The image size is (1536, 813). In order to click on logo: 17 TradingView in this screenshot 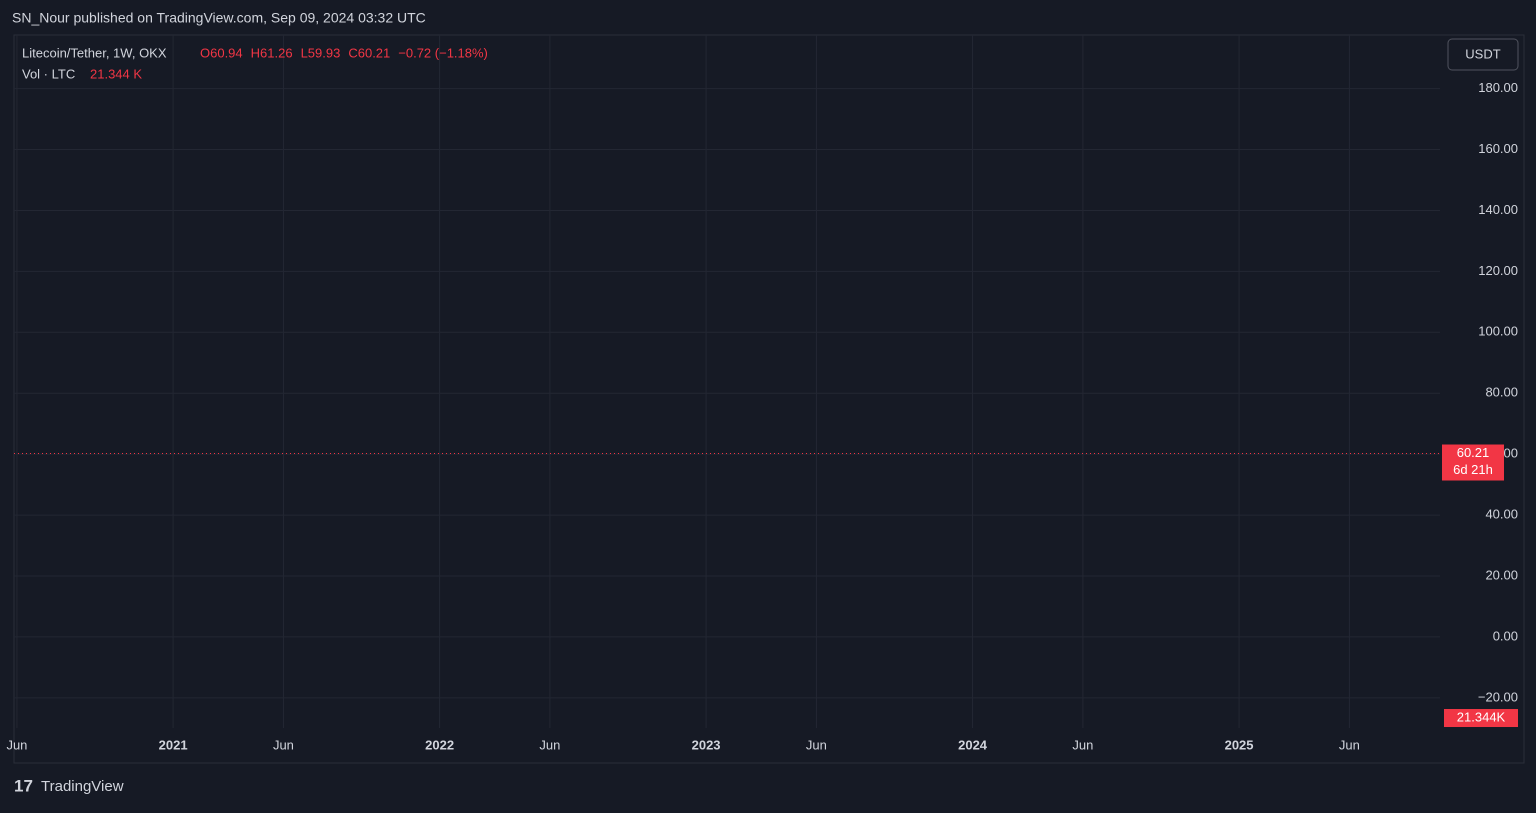, I will do `click(69, 785)`.